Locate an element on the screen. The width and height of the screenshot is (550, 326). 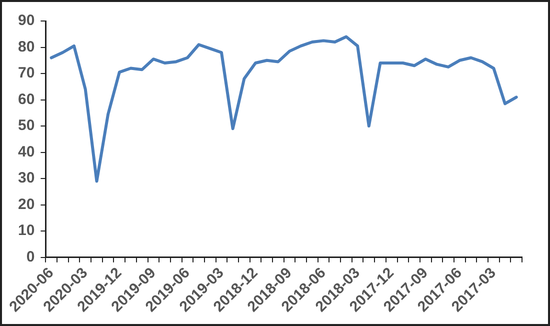
y-tick-label: 60 is located at coordinates (26, 99).